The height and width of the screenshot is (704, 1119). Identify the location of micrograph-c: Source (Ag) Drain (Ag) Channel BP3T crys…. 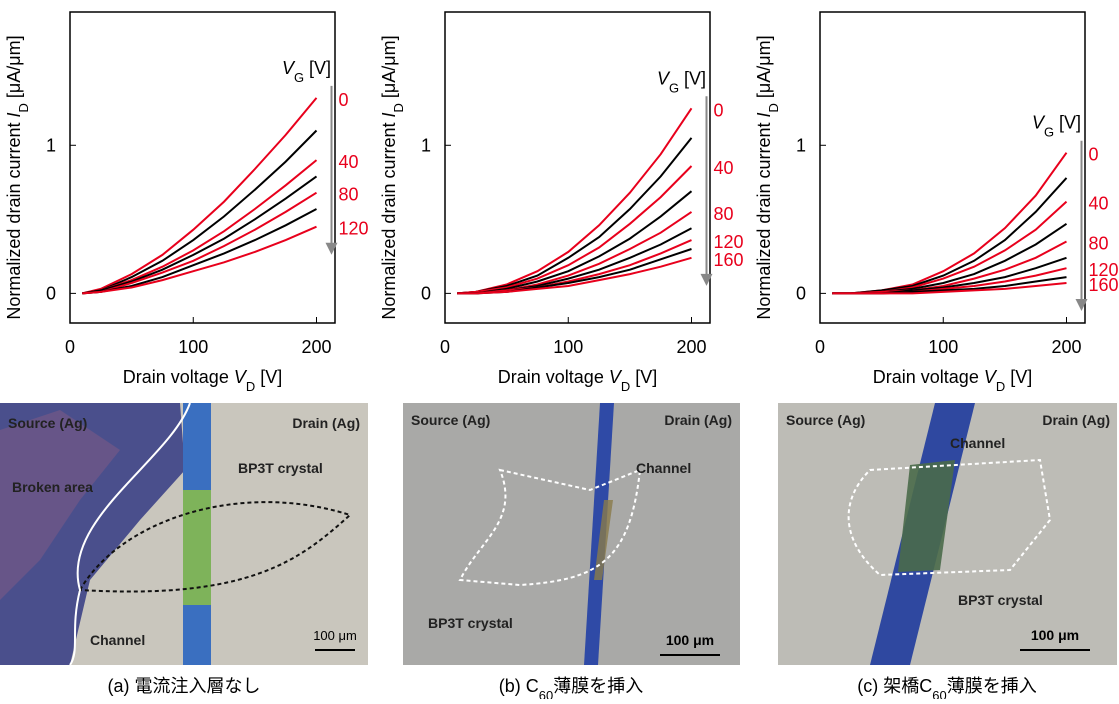
(947, 534).